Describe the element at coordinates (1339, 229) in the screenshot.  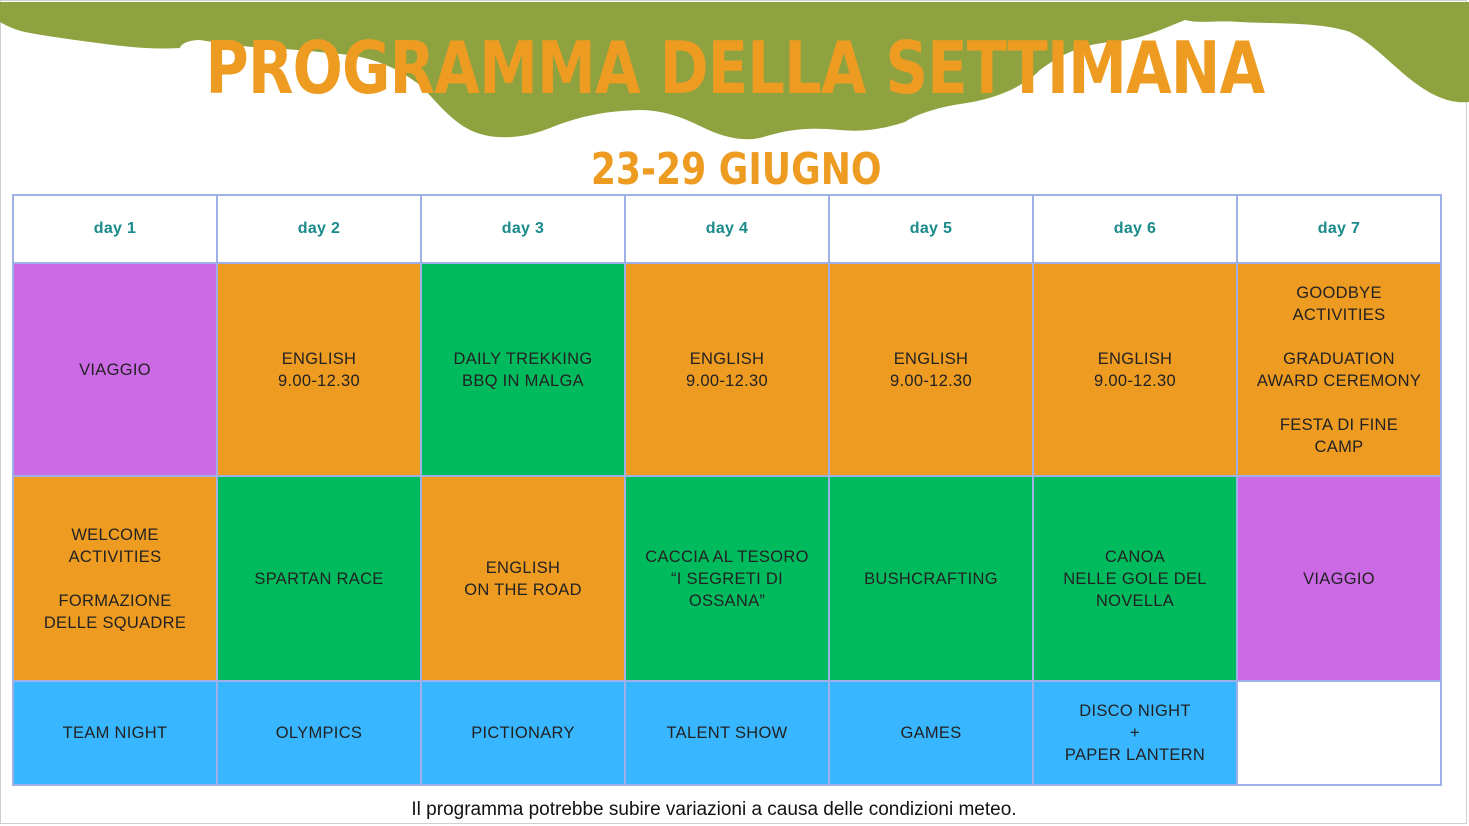
I see `day-header: day 7` at that location.